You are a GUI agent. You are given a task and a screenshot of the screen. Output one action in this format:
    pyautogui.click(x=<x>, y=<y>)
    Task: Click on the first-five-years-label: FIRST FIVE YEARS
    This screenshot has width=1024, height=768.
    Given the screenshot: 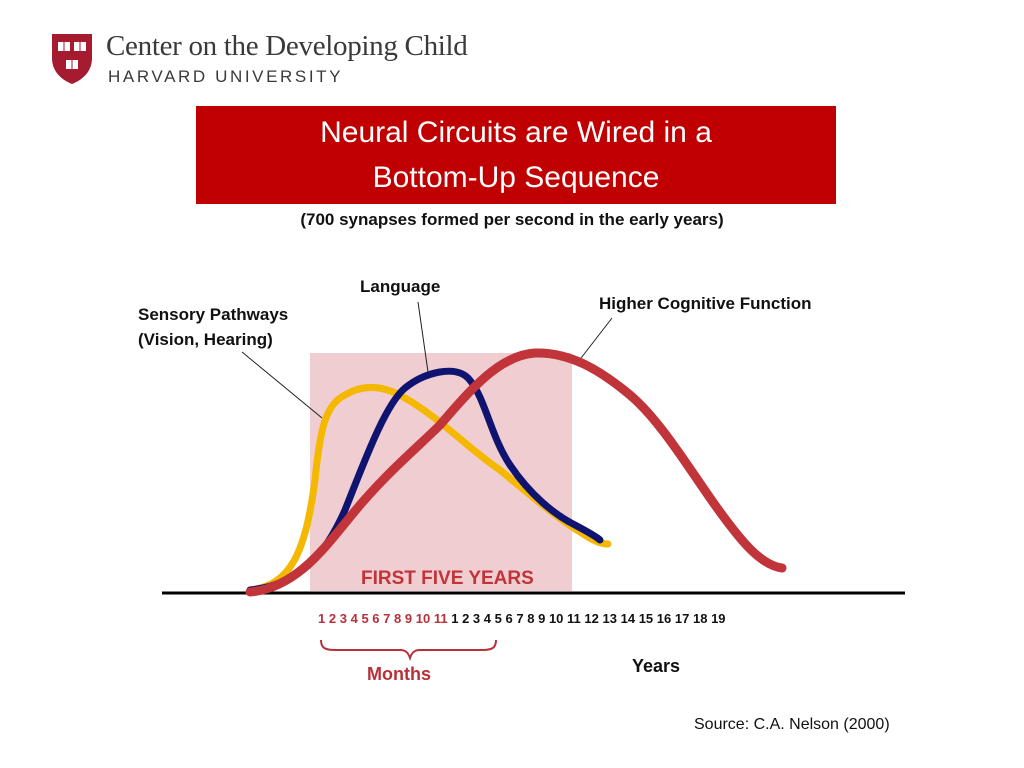 What is the action you would take?
    pyautogui.click(x=447, y=578)
    